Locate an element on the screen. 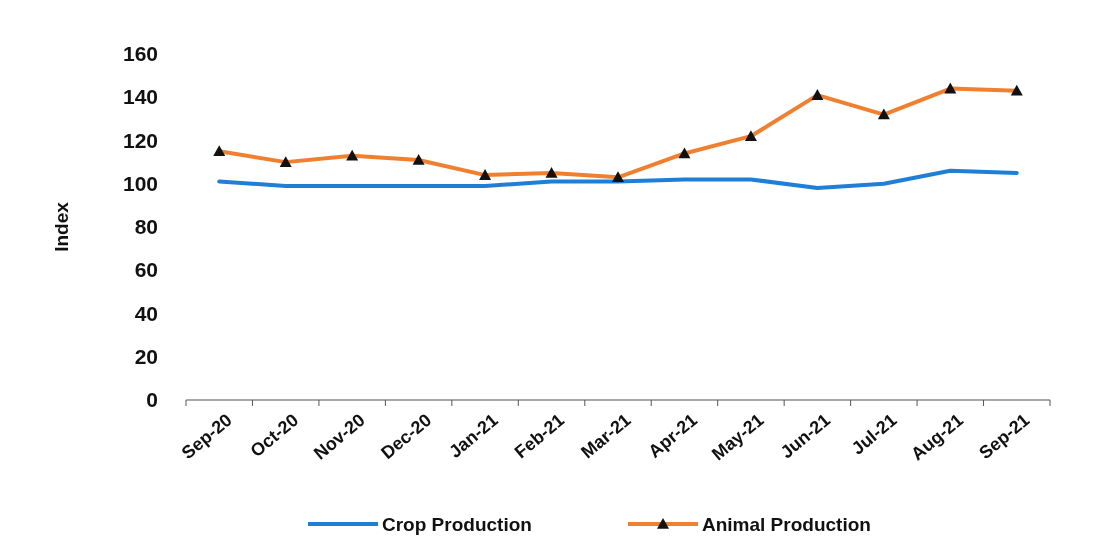  y-tick-label: 140 is located at coordinates (140, 97).